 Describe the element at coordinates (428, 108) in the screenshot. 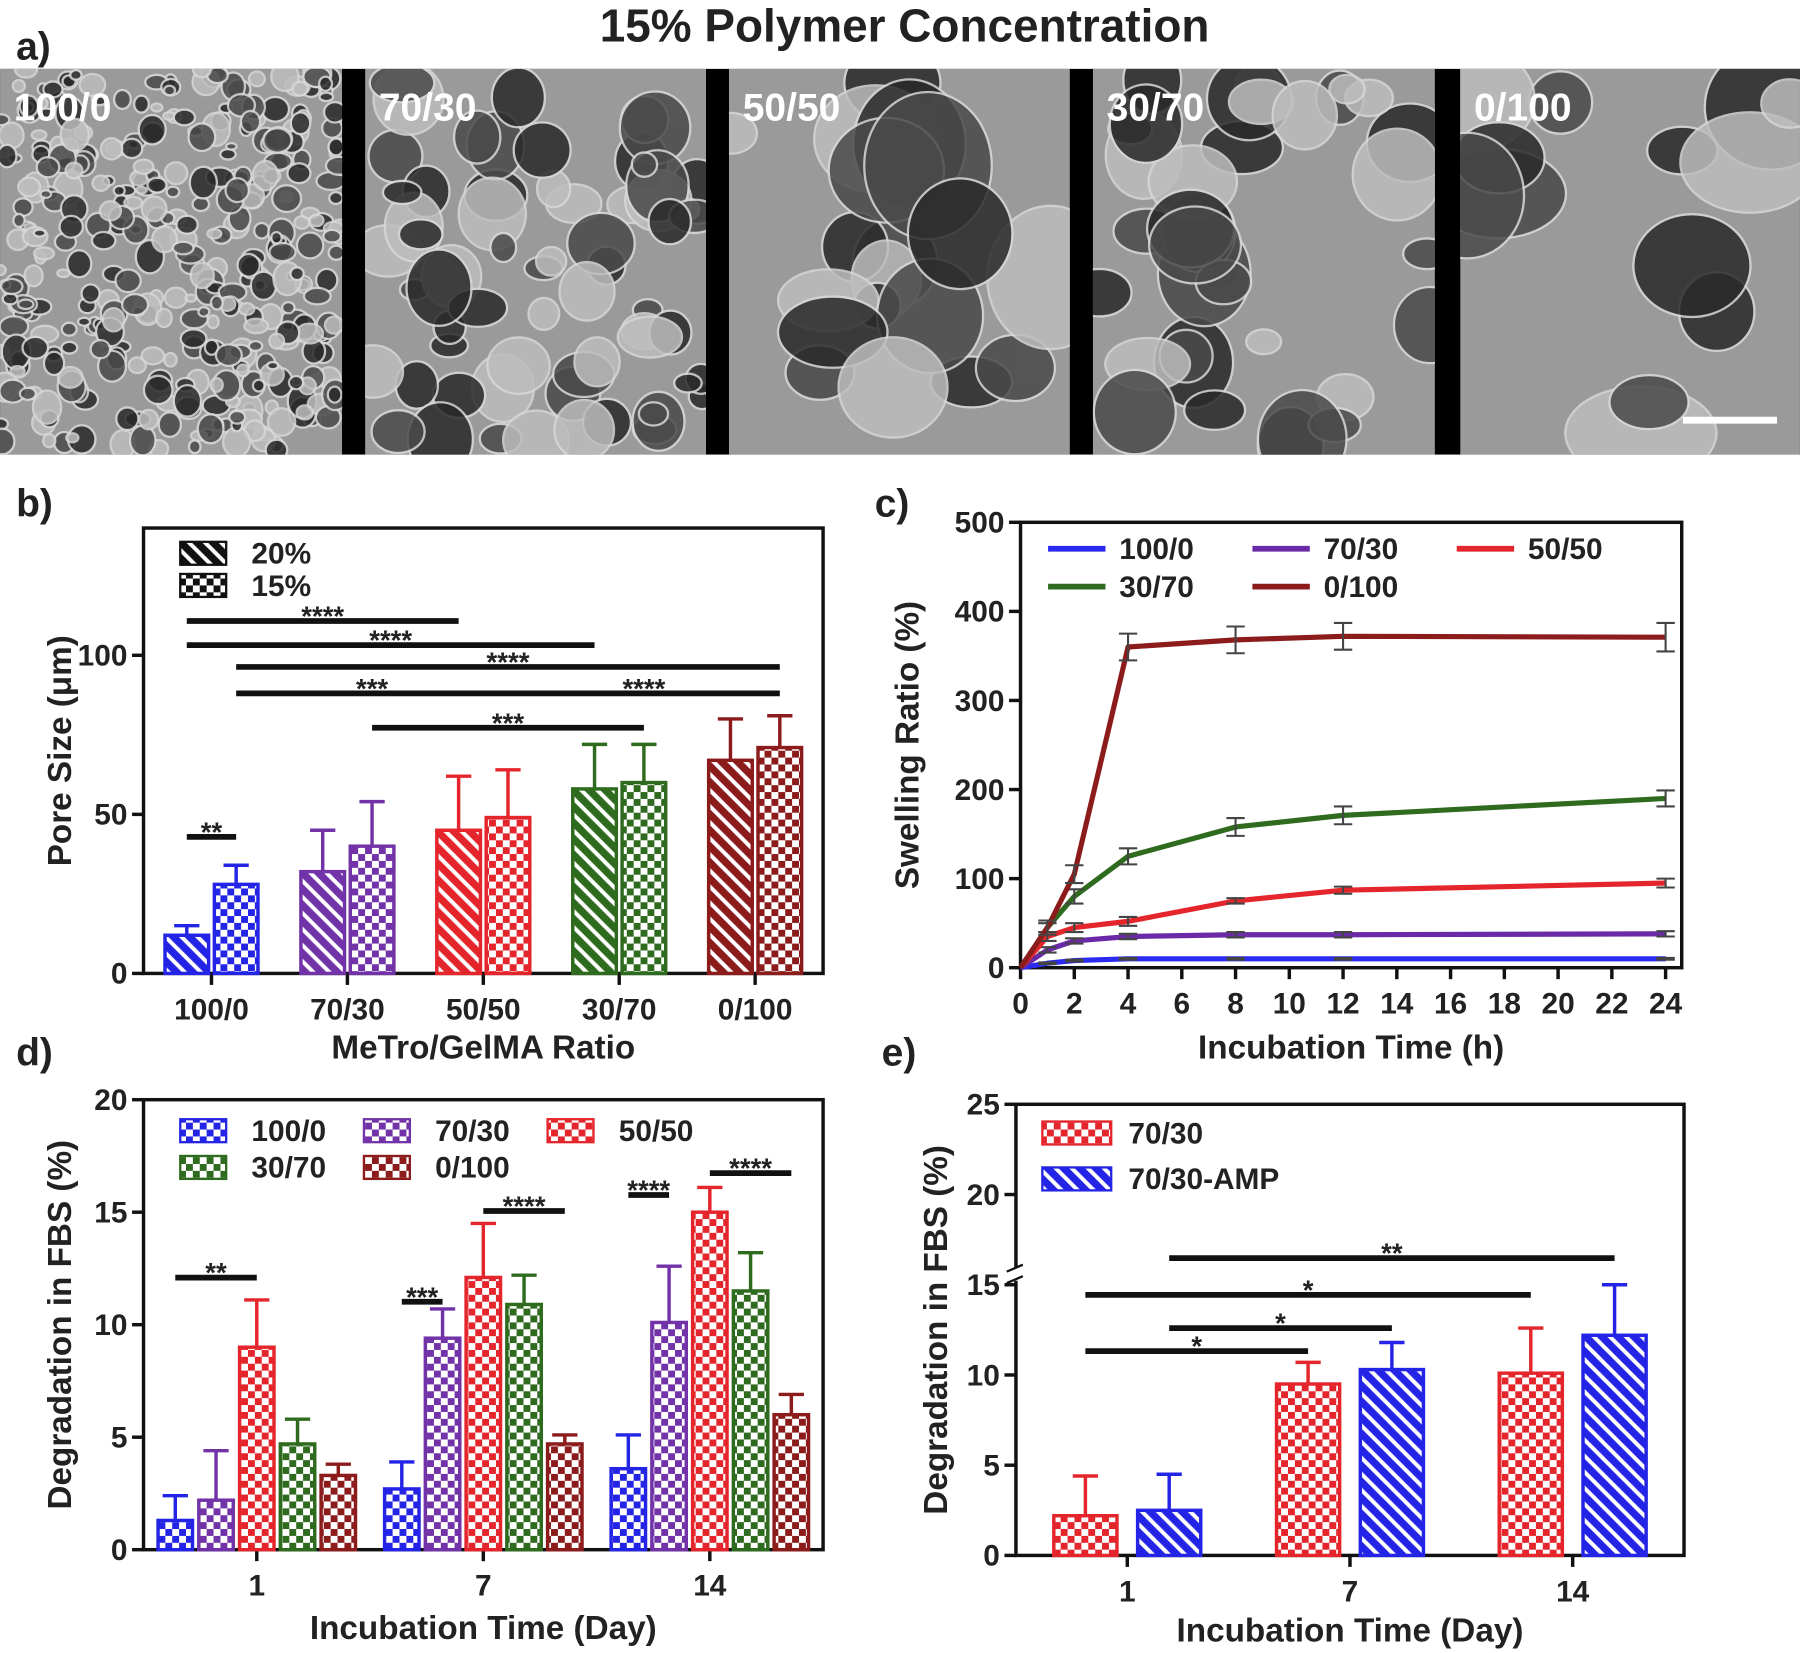

I see `image-label: 70/30` at that location.